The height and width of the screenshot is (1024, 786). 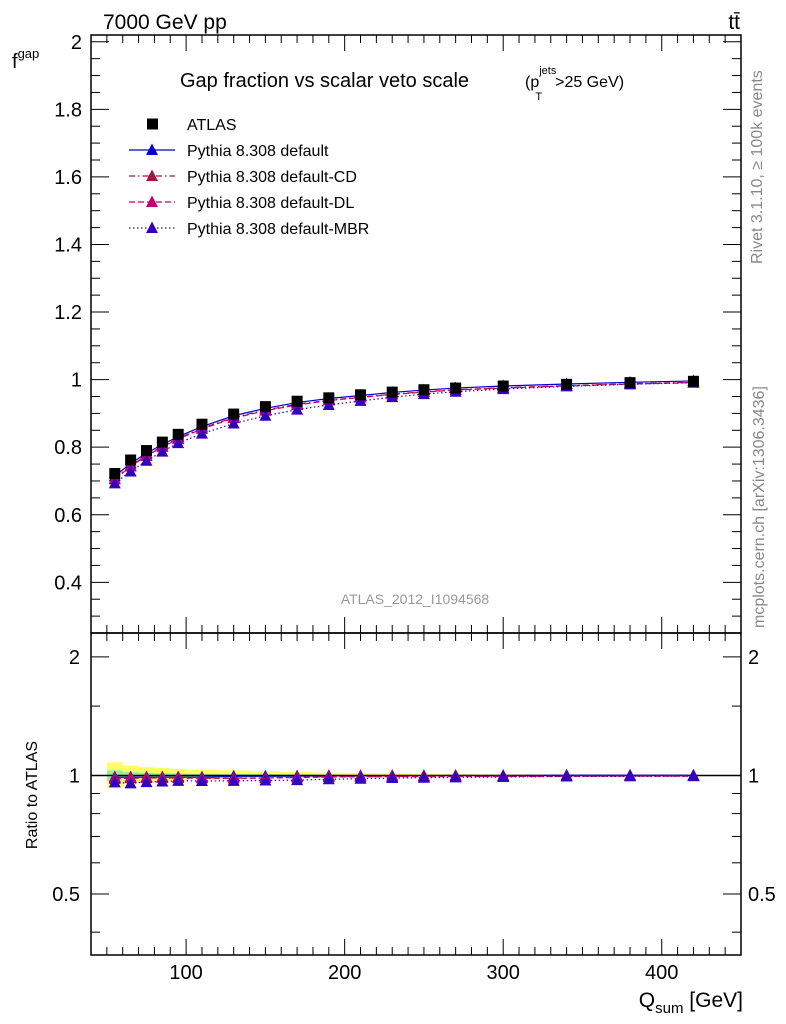 I want to click on y-tick-label: 1, so click(x=76, y=381).